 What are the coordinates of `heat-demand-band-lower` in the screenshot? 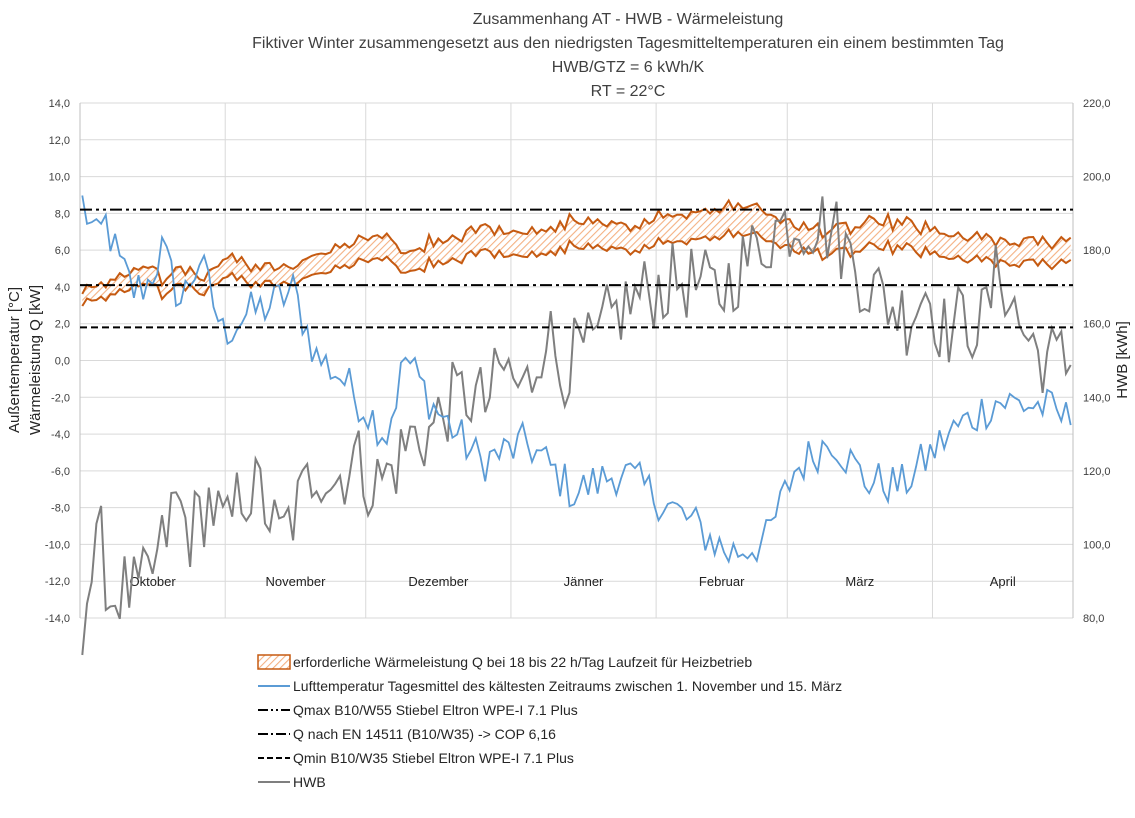 It's located at (576, 267).